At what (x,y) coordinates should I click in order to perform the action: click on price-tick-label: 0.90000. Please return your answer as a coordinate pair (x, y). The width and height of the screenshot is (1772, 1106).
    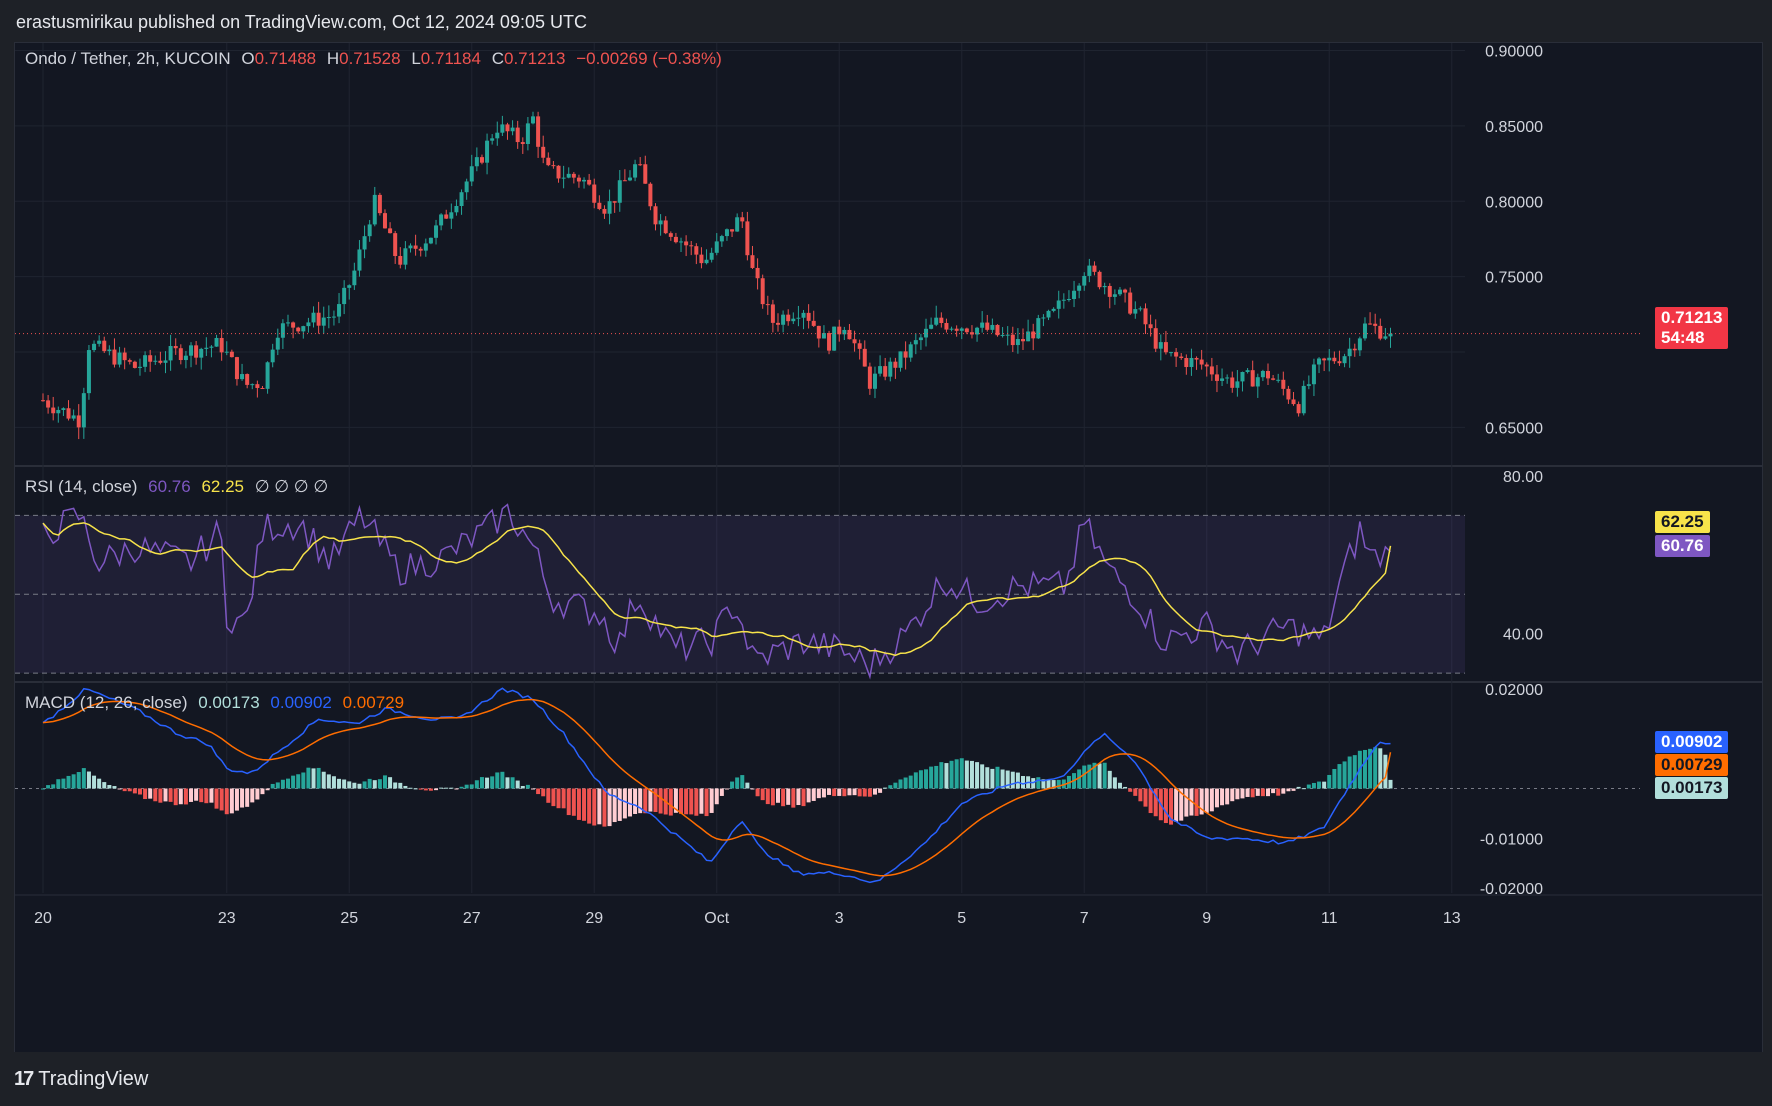
    Looking at the image, I should click on (1514, 52).